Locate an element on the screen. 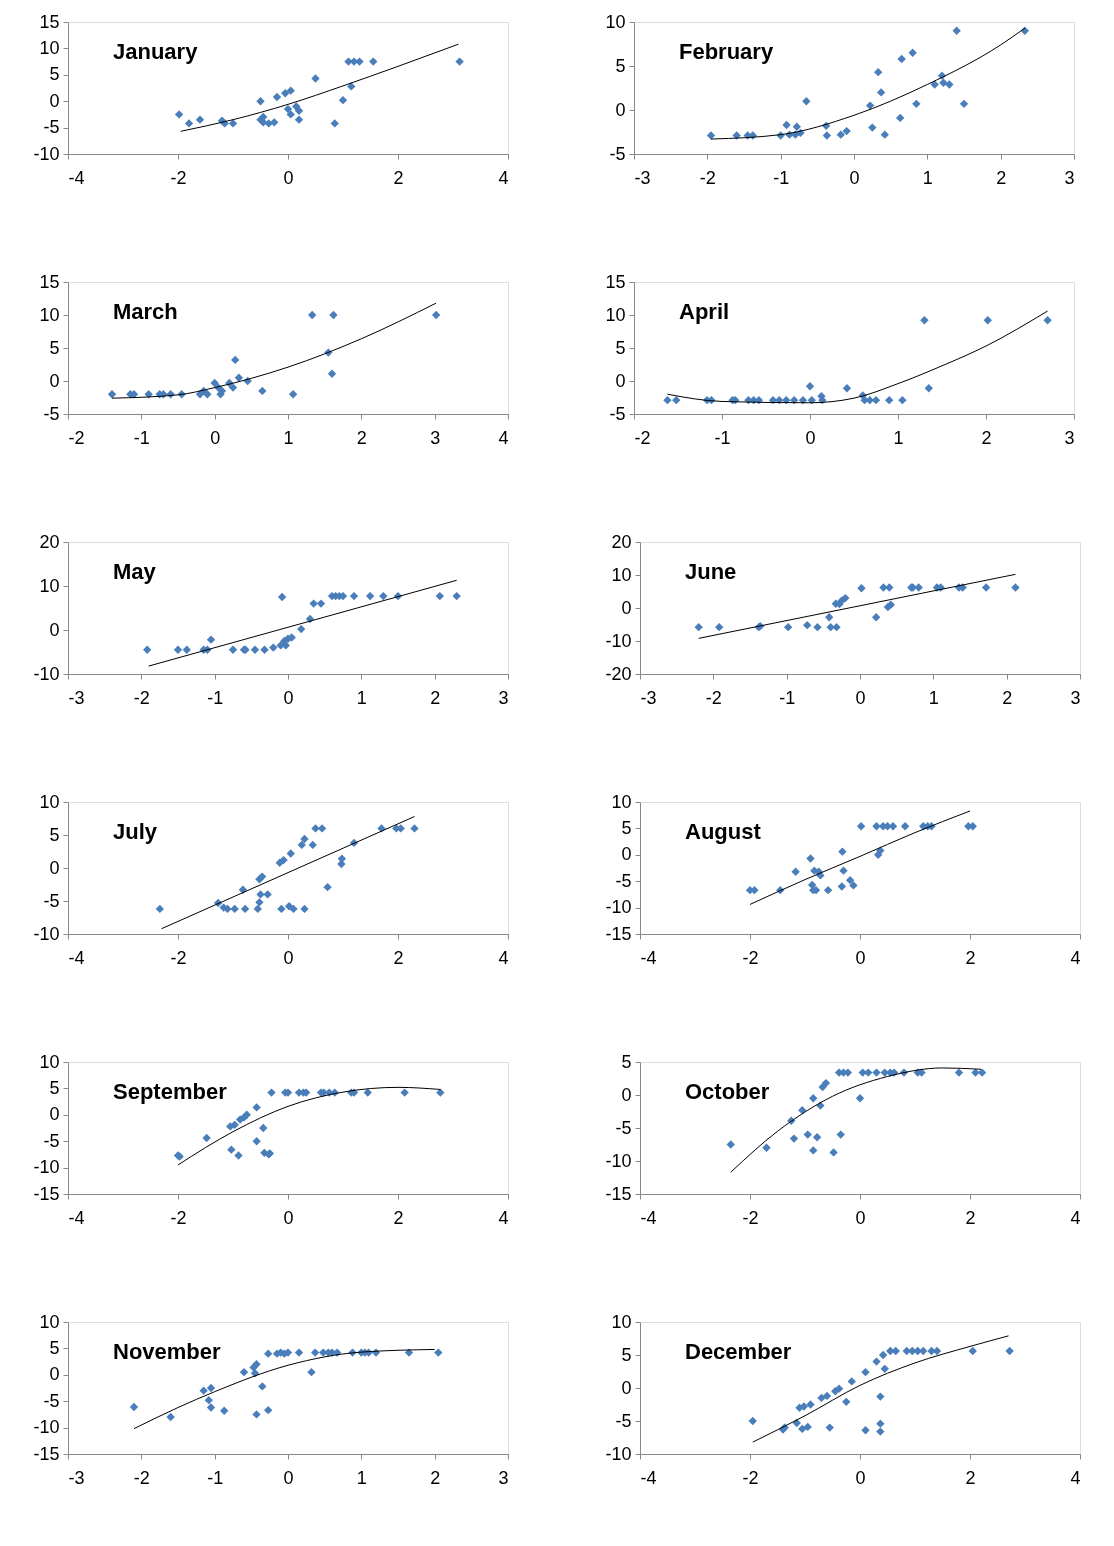  y-tick-label: -20 is located at coordinates (618, 673).